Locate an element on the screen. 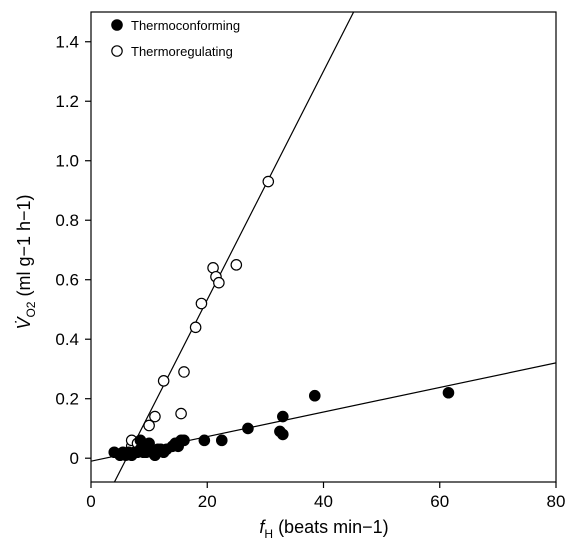 The width and height of the screenshot is (571, 545). legend-marker-thermoregulating is located at coordinates (117, 51).